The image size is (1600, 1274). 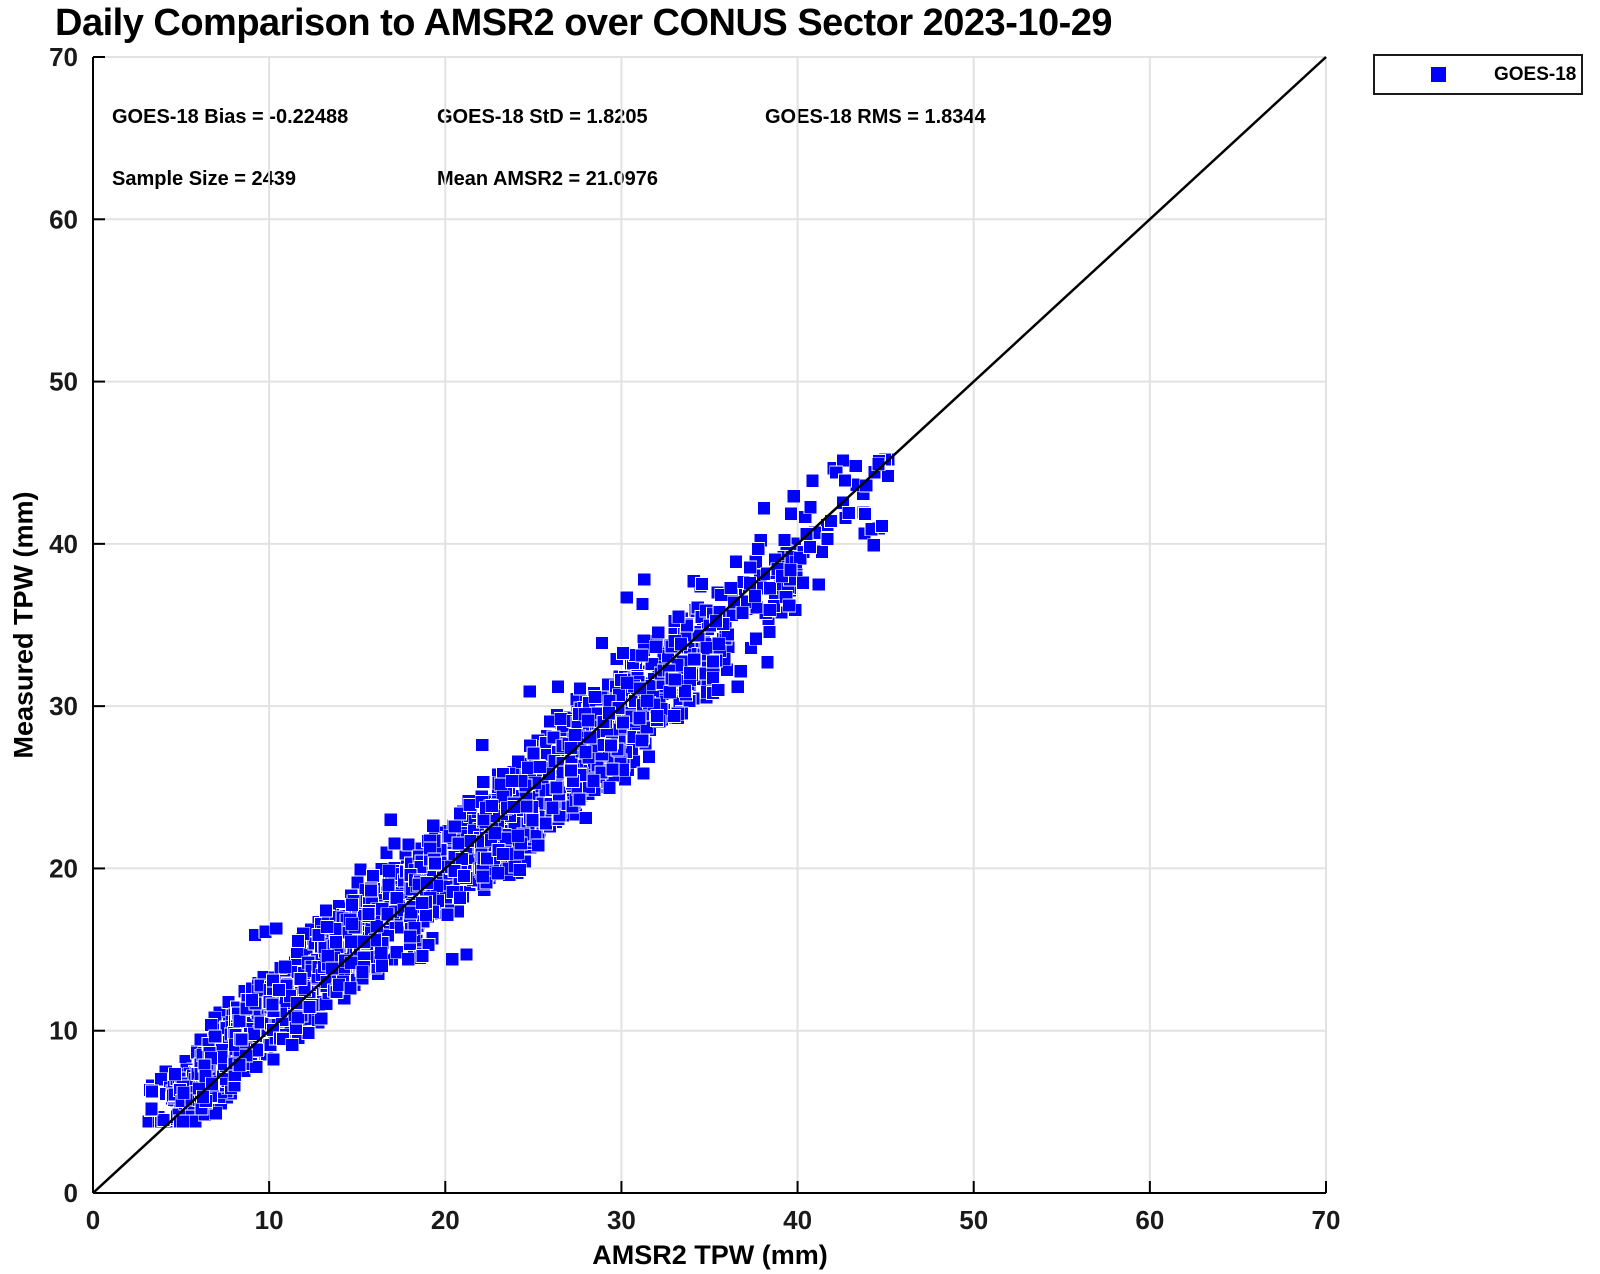 I want to click on y-tick-label: 20, so click(x=63, y=868).